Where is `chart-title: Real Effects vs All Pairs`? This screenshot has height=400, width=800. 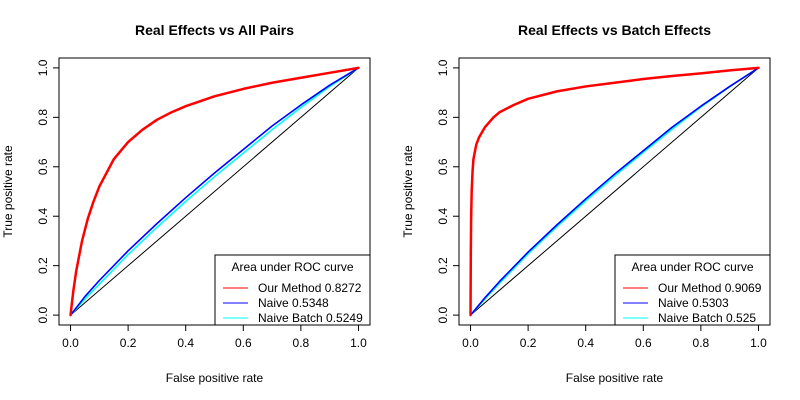 chart-title: Real Effects vs All Pairs is located at coordinates (214, 30).